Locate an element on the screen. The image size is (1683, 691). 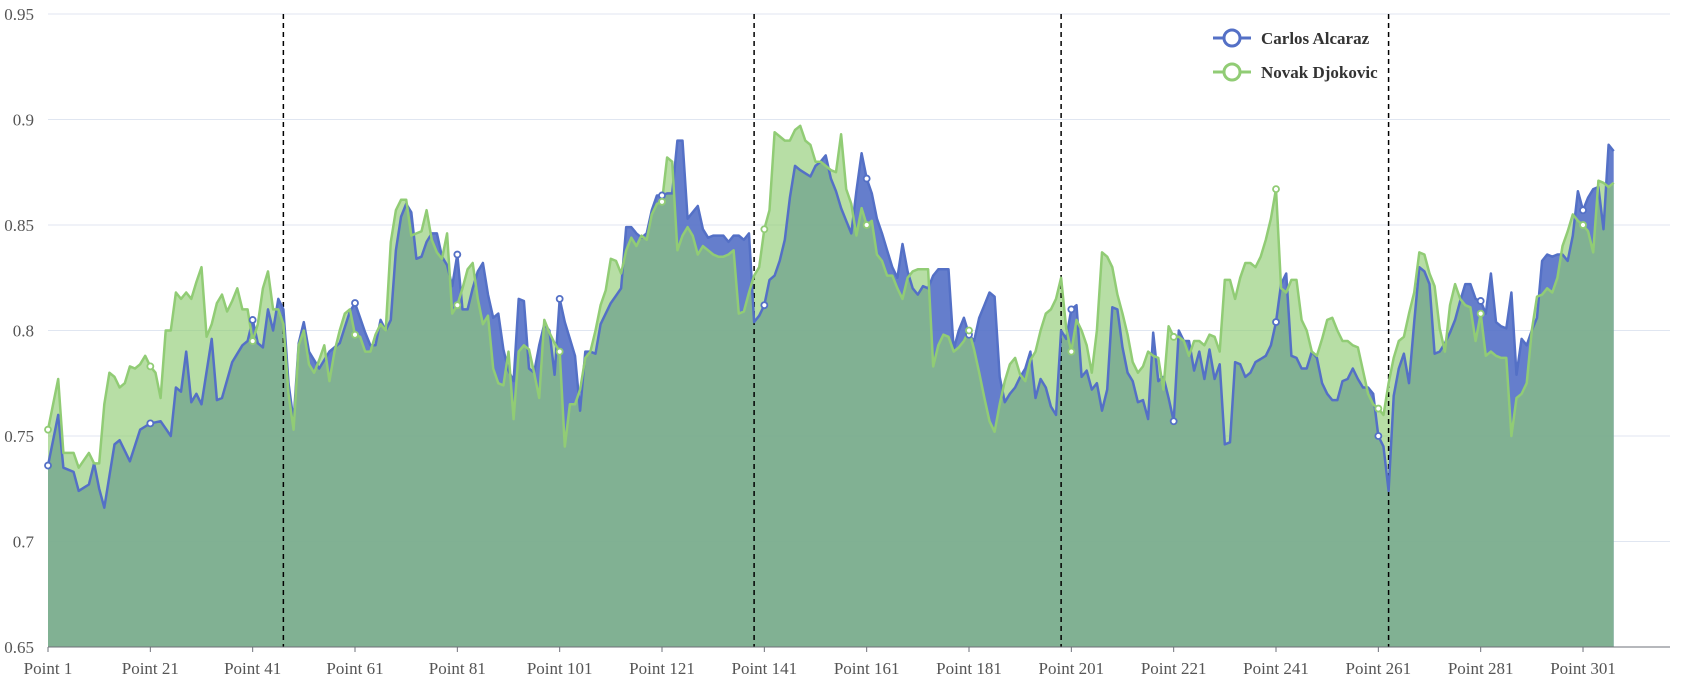
x-tick-label: Point 61 is located at coordinates (354, 668).